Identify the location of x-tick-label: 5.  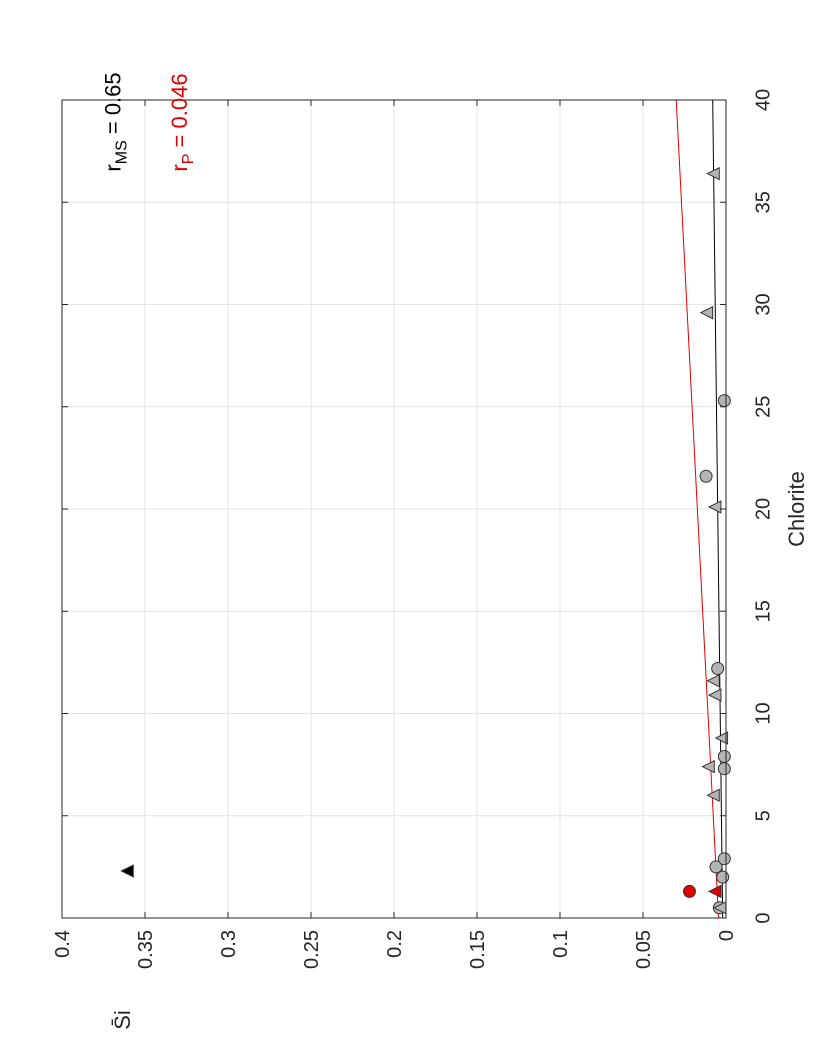
(763, 815).